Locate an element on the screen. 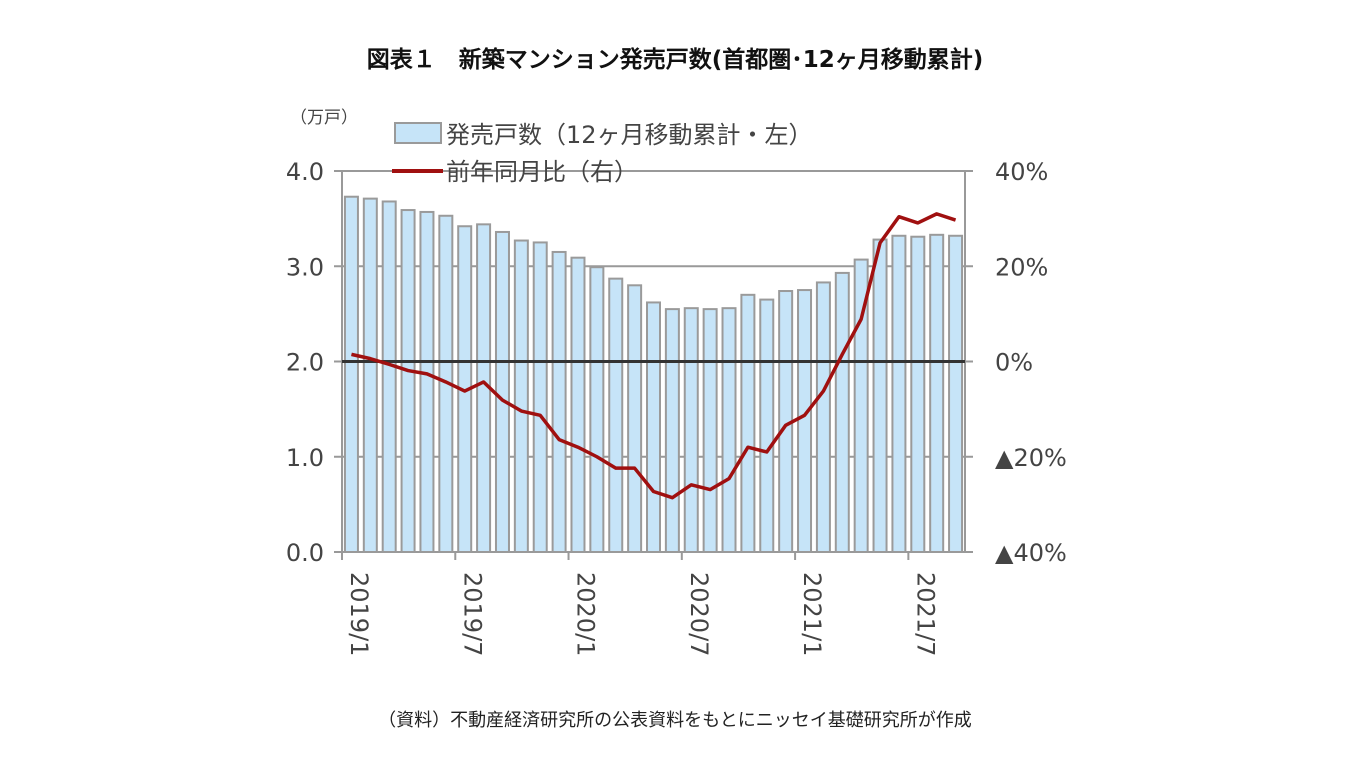 The image size is (1350, 767). x-tick-label: 2021/1 is located at coordinates (812, 614).